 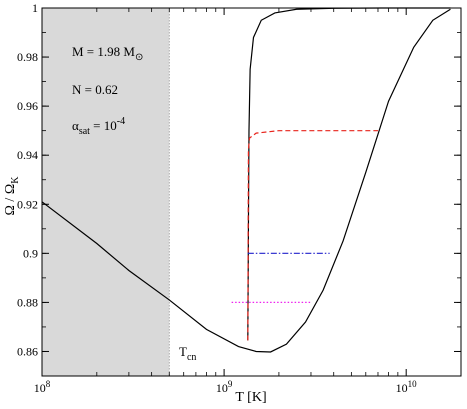 What do you see at coordinates (27, 106) in the screenshot?
I see `y-tick-label: 0.96` at bounding box center [27, 106].